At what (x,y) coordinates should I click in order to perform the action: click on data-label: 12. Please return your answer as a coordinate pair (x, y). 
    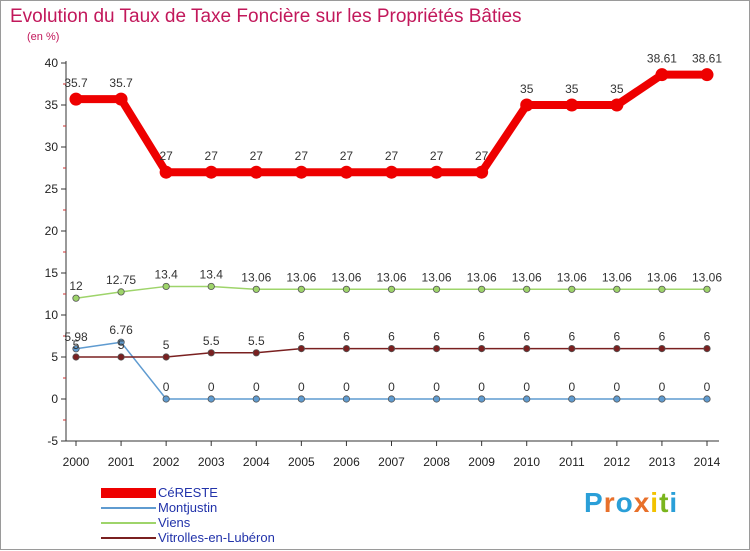
    Looking at the image, I should click on (76, 286).